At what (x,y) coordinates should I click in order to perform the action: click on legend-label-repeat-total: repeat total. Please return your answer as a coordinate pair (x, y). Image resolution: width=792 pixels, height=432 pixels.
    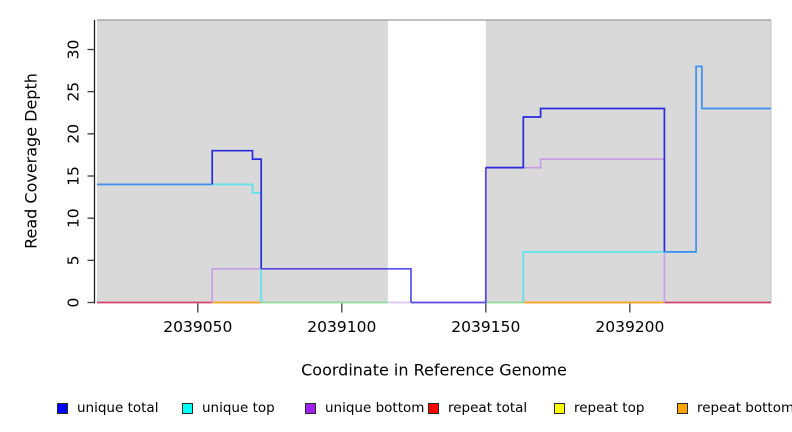
    Looking at the image, I should click on (488, 408).